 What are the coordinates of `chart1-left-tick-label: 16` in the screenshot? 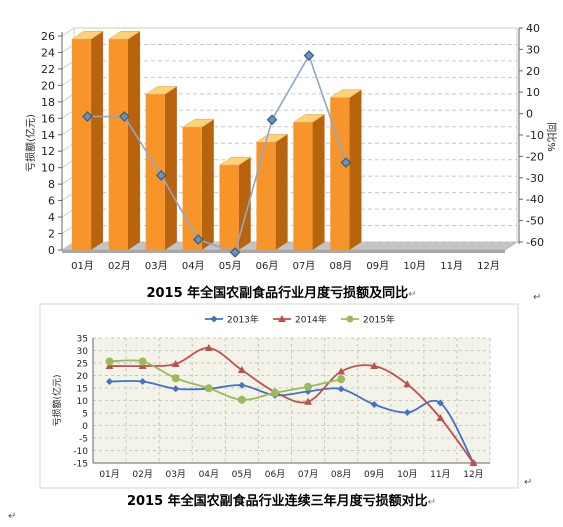 It's located at (48, 118).